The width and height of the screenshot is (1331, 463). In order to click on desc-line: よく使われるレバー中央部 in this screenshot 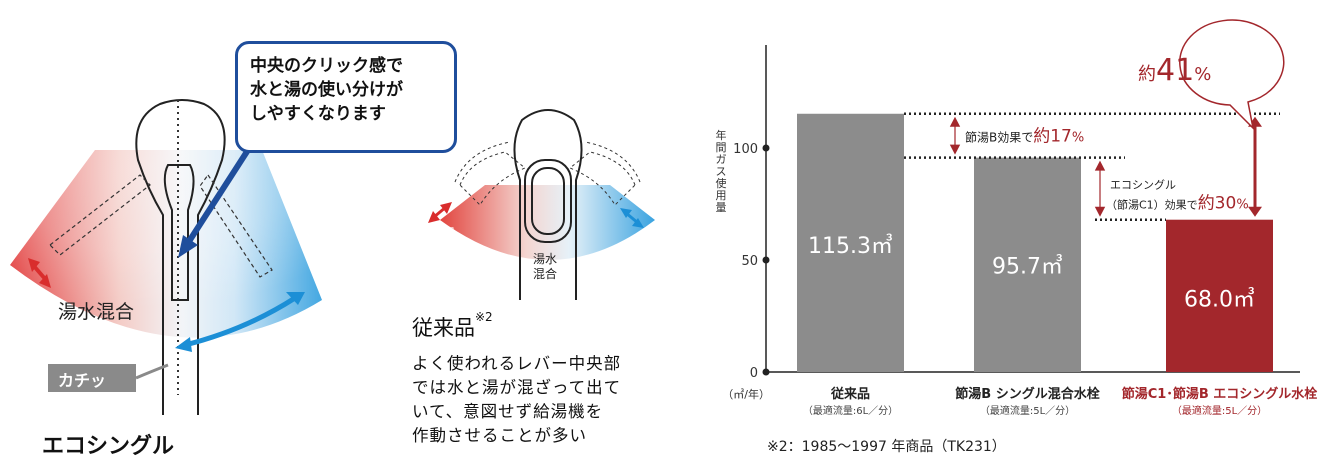, I will do `click(517, 363)`.